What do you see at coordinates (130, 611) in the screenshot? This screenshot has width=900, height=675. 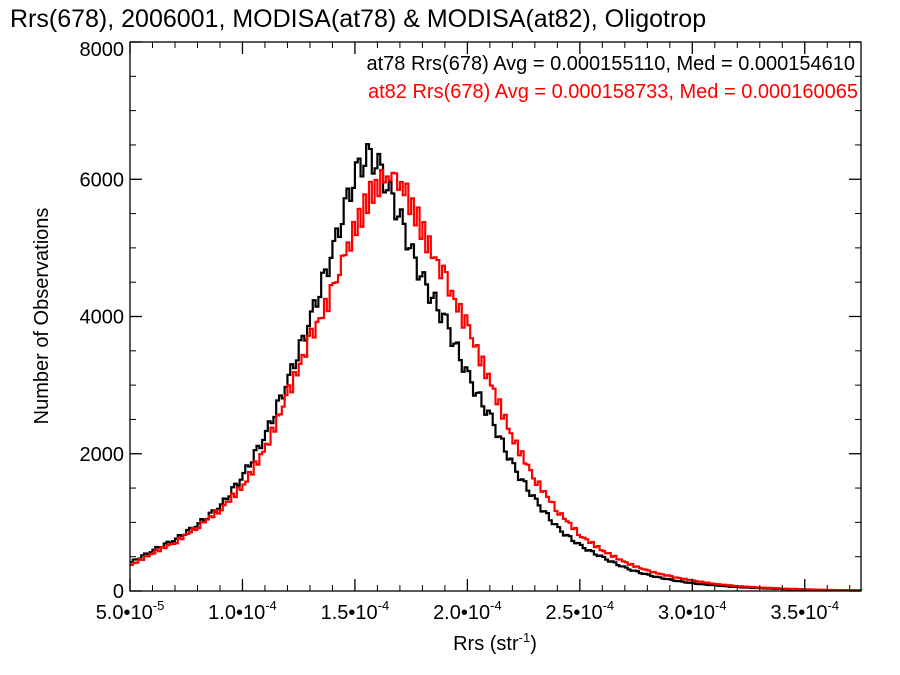 I see `x-tick-label: 5.0•10-5` at bounding box center [130, 611].